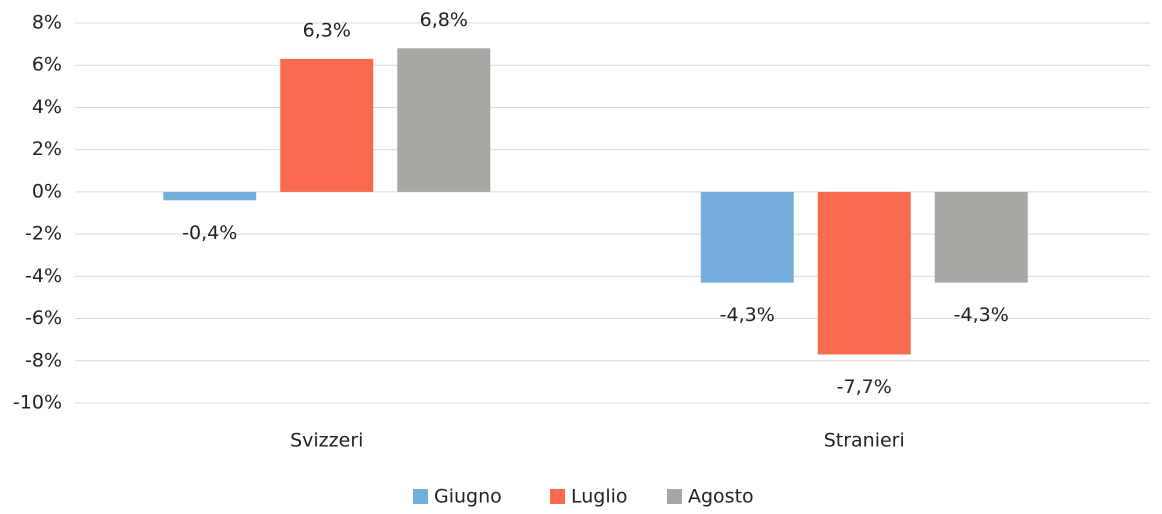 Image resolution: width=1162 pixels, height=514 pixels. What do you see at coordinates (47, 149) in the screenshot?
I see `y-tick-label: 2%` at bounding box center [47, 149].